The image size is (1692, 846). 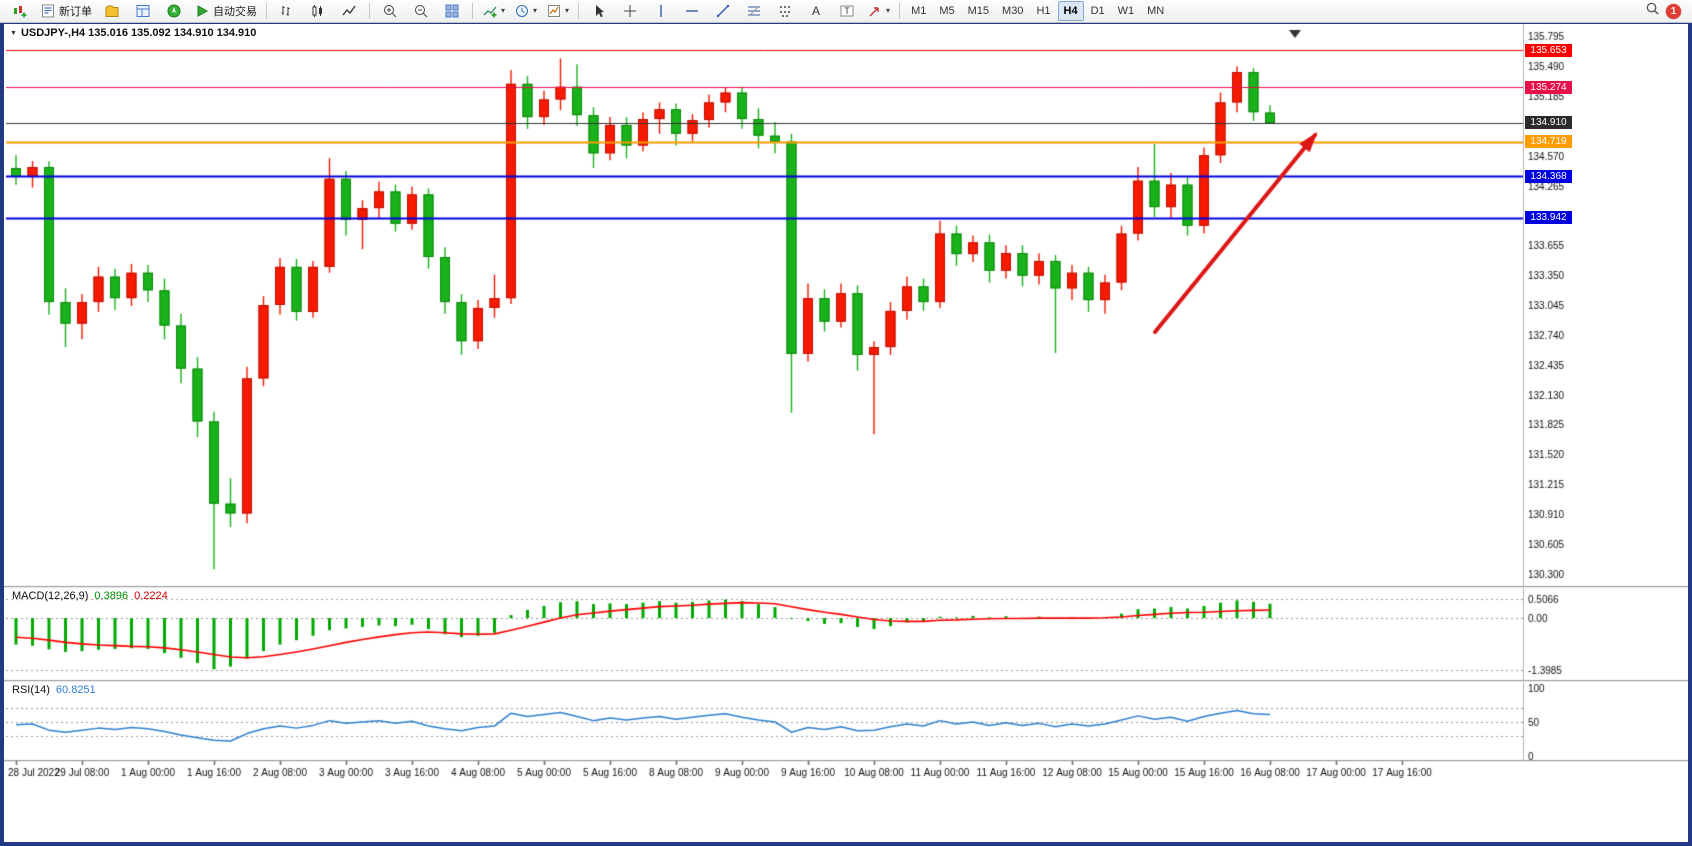 I want to click on new-chart-icon, so click(x=20, y=11).